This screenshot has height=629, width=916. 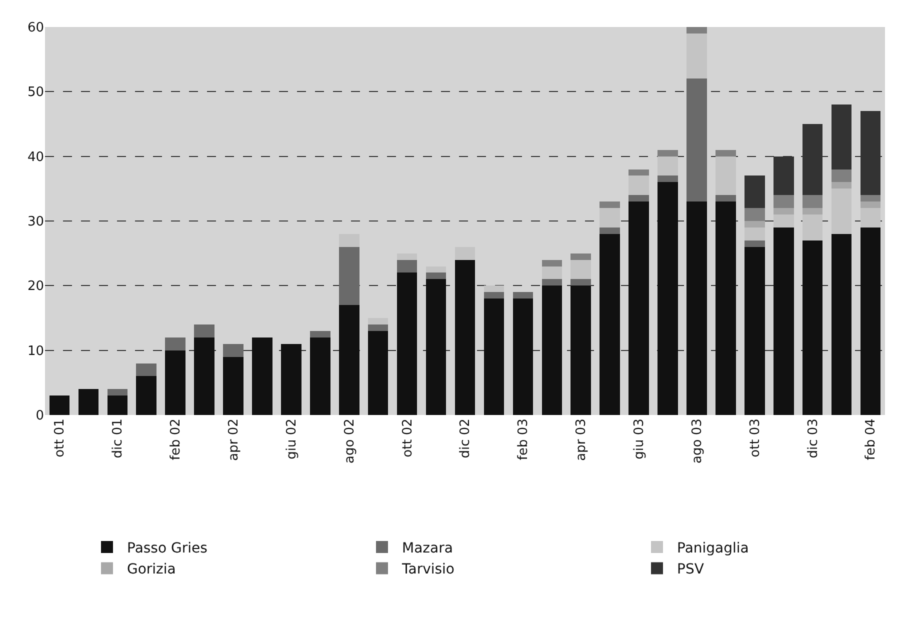 What do you see at coordinates (466, 438) in the screenshot?
I see `x-tick-label: dic 02` at bounding box center [466, 438].